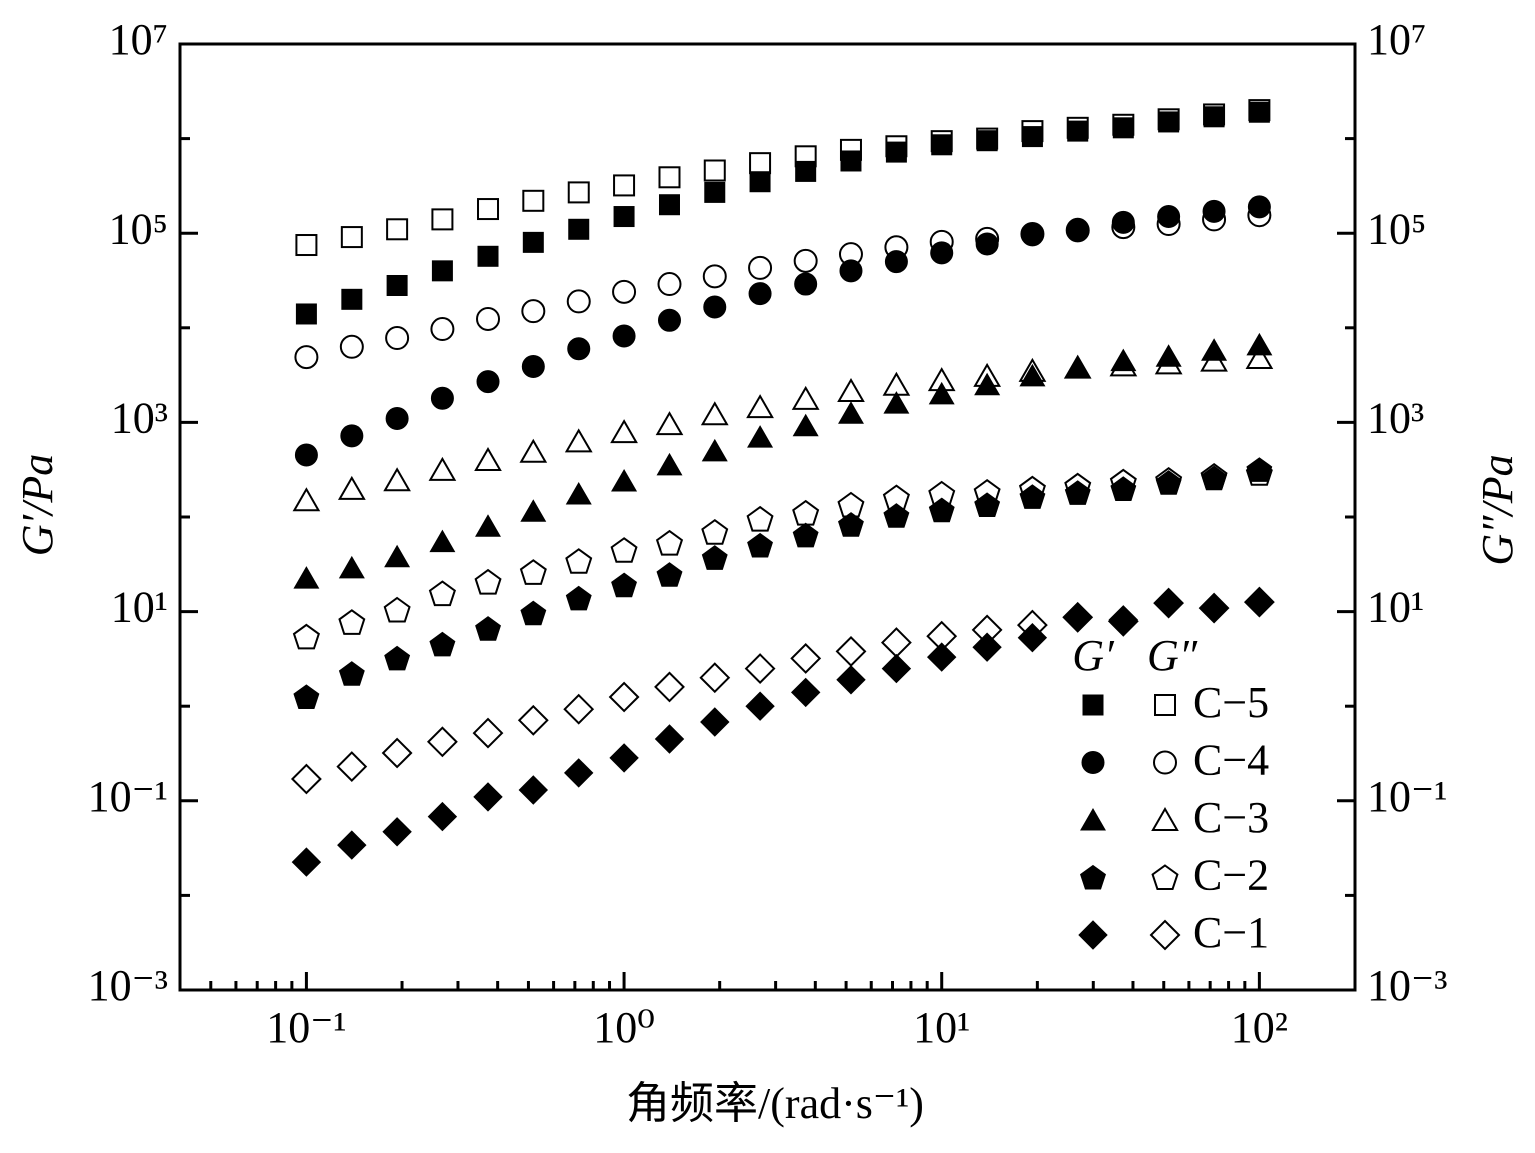 Image resolution: width=1535 pixels, height=1153 pixels. What do you see at coordinates (1396, 228) in the screenshot?
I see `y2-tick-label: 10⁵` at bounding box center [1396, 228].